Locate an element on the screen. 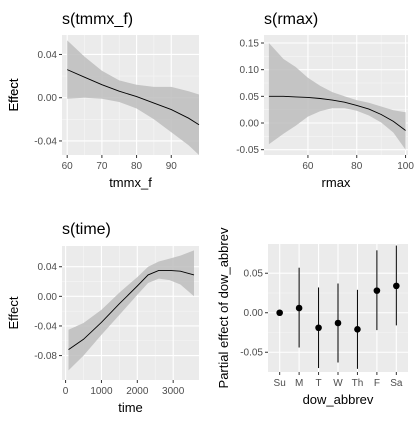 The image size is (416, 422). x-axis-label: tmmx_f is located at coordinates (130, 182).